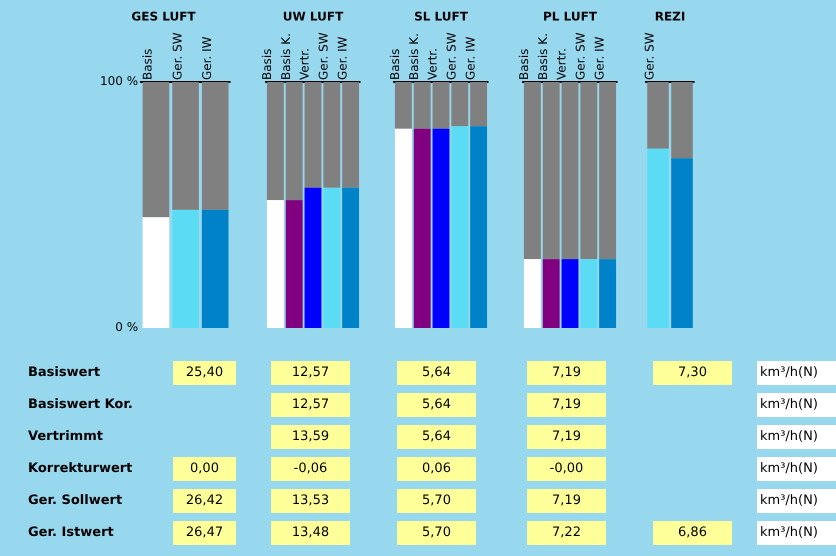 The height and width of the screenshot is (556, 836). Describe the element at coordinates (80, 468) in the screenshot. I see `category-label: Korrekturwert` at that location.